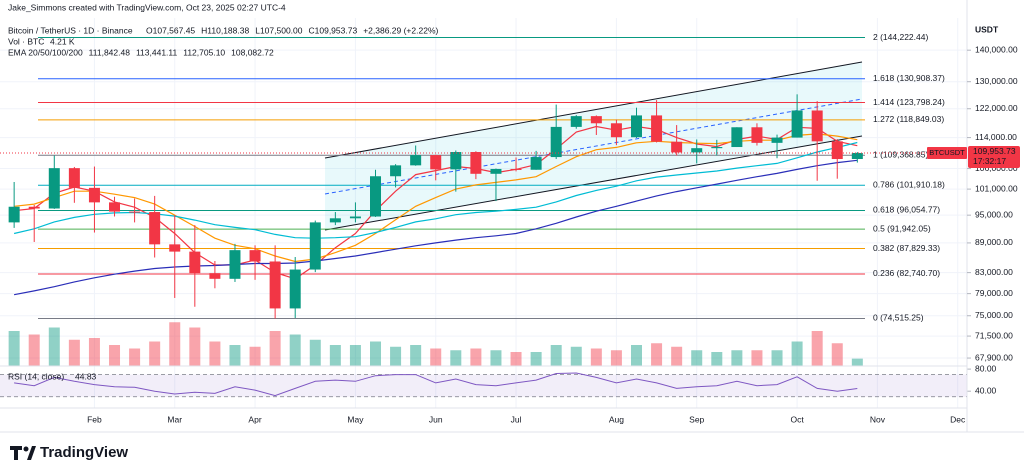  Describe the element at coordinates (958, 419) in the screenshot. I see `x-tick-label: Dec` at that location.